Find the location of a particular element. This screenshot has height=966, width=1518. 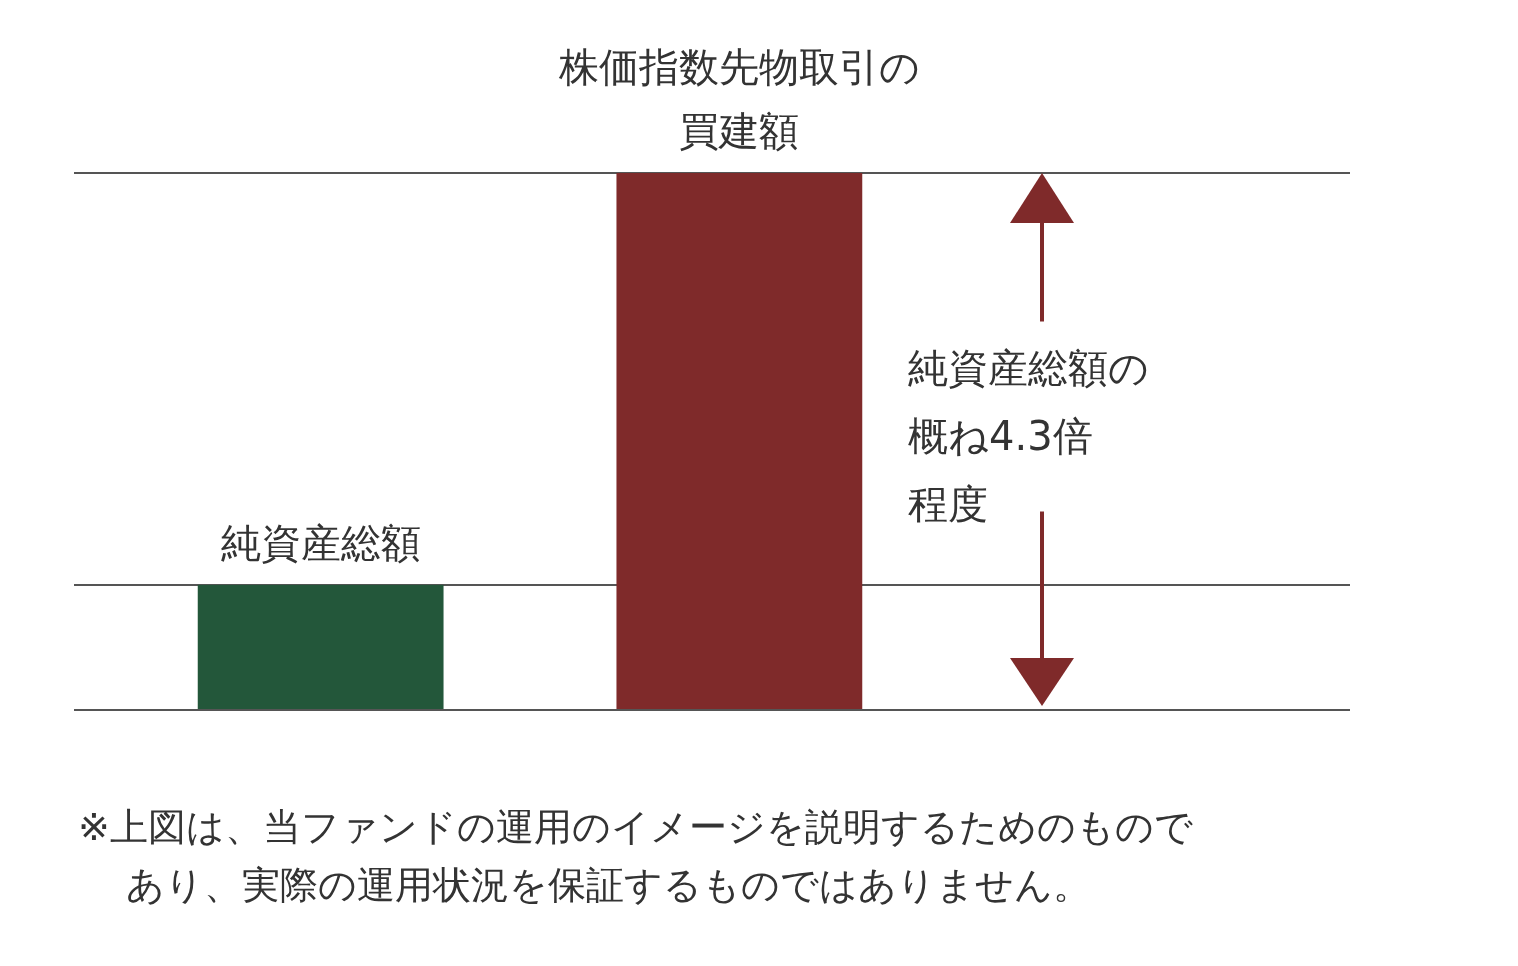

x-tick-label: 株価指数先物取引の買建額 is located at coordinates (738, 99).